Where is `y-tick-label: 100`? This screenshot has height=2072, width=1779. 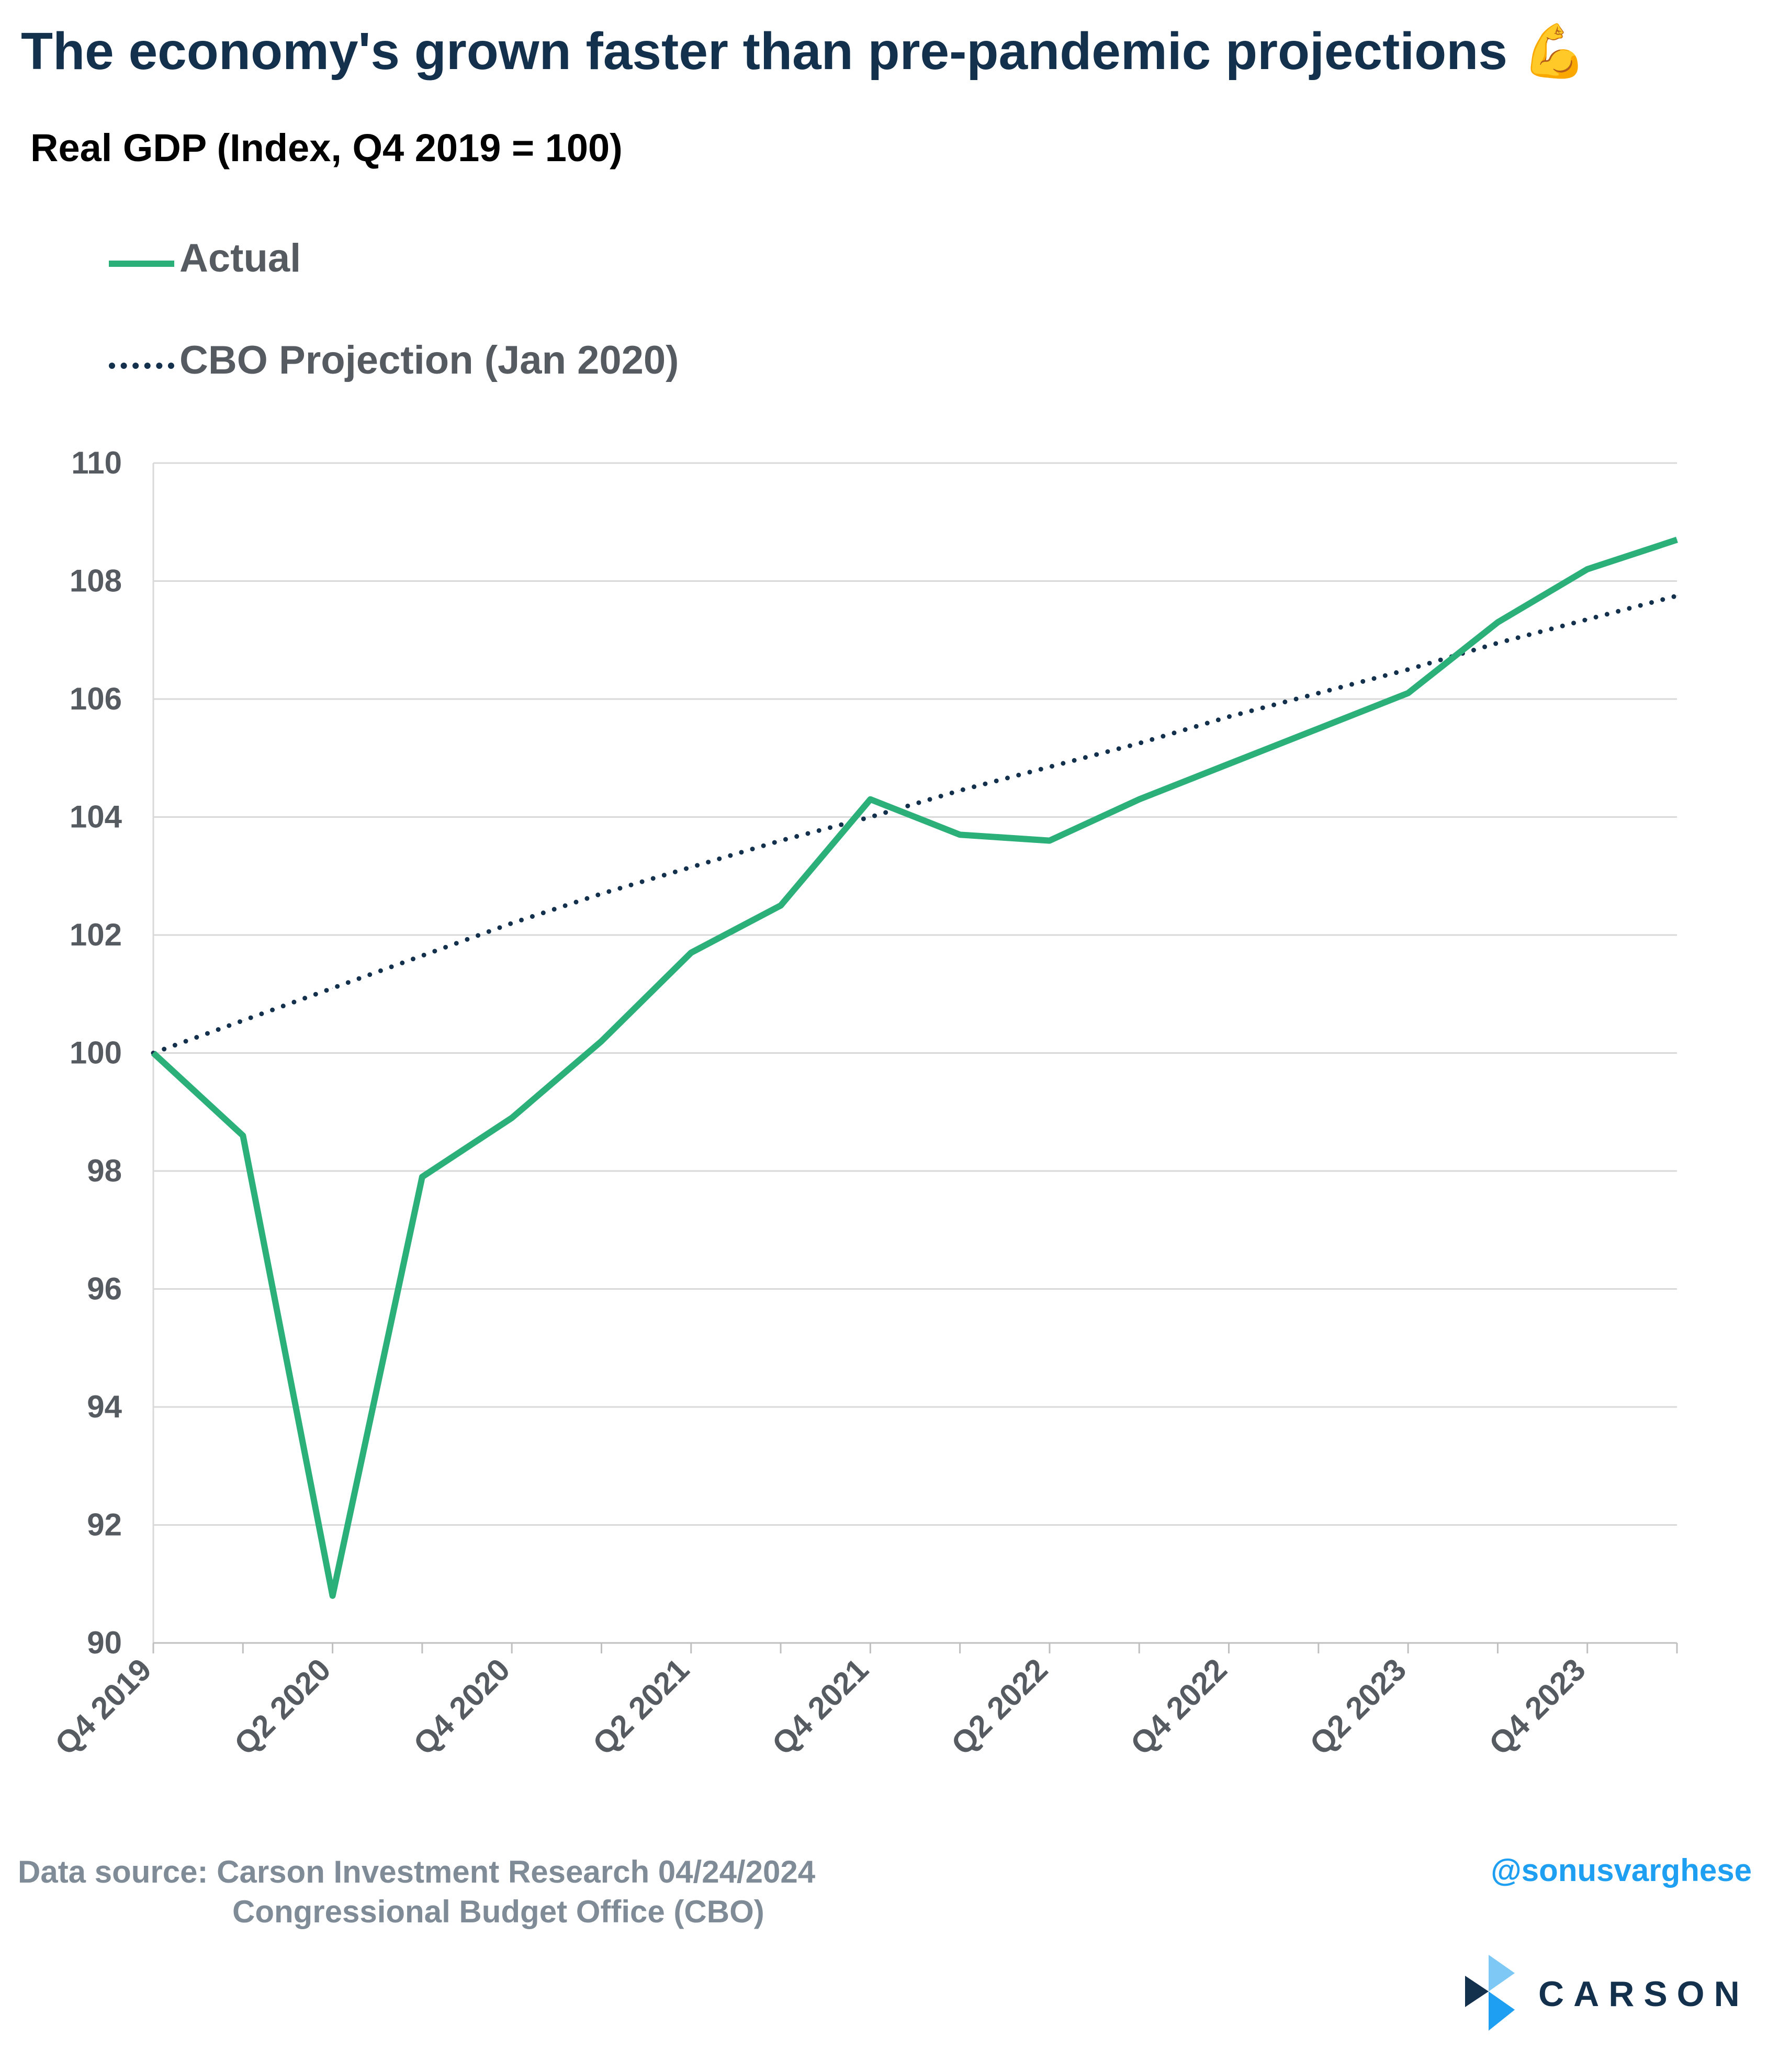
y-tick-label: 100 is located at coordinates (96, 1053).